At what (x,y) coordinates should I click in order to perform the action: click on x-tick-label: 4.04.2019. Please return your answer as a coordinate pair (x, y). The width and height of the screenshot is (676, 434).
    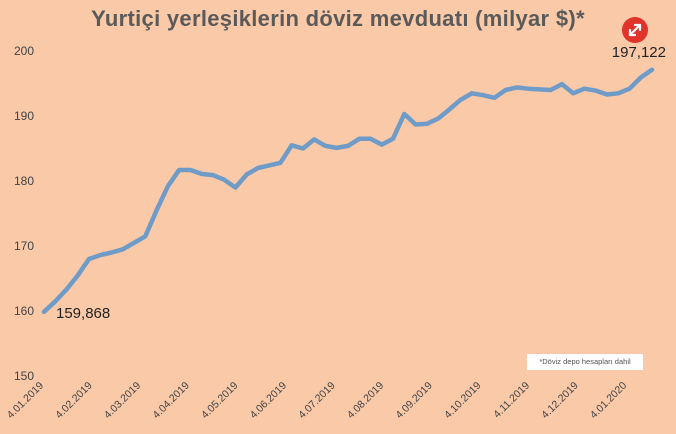
    Looking at the image, I should click on (171, 401).